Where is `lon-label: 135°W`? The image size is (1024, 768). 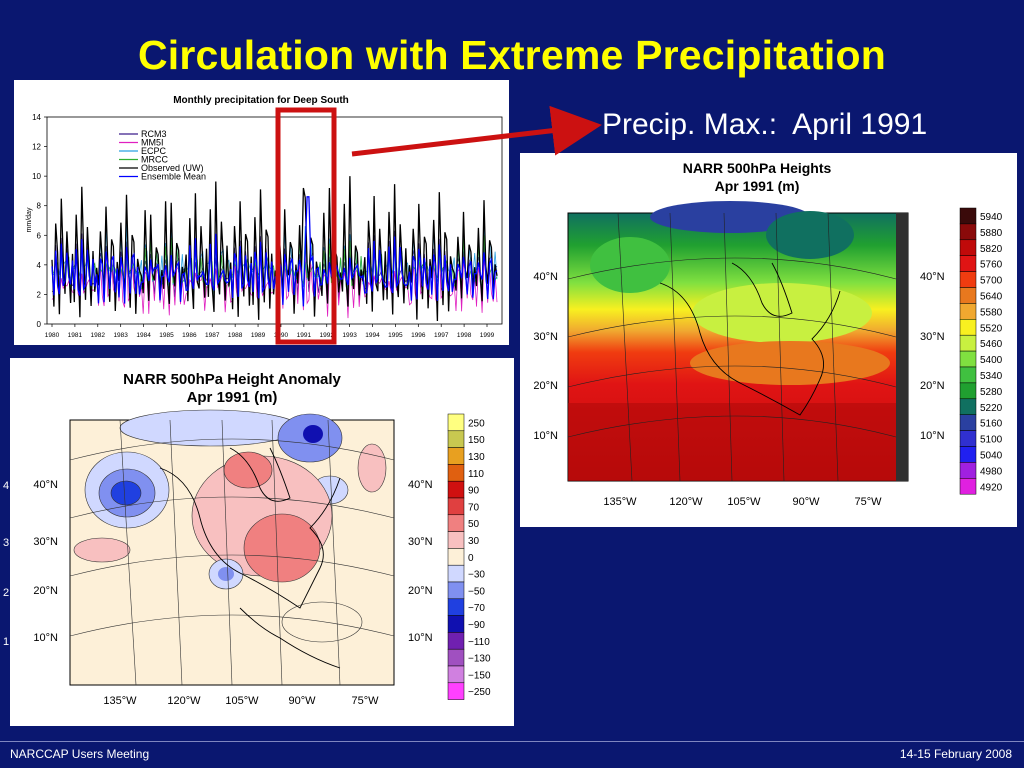
lon-label: 135°W is located at coordinates (620, 502).